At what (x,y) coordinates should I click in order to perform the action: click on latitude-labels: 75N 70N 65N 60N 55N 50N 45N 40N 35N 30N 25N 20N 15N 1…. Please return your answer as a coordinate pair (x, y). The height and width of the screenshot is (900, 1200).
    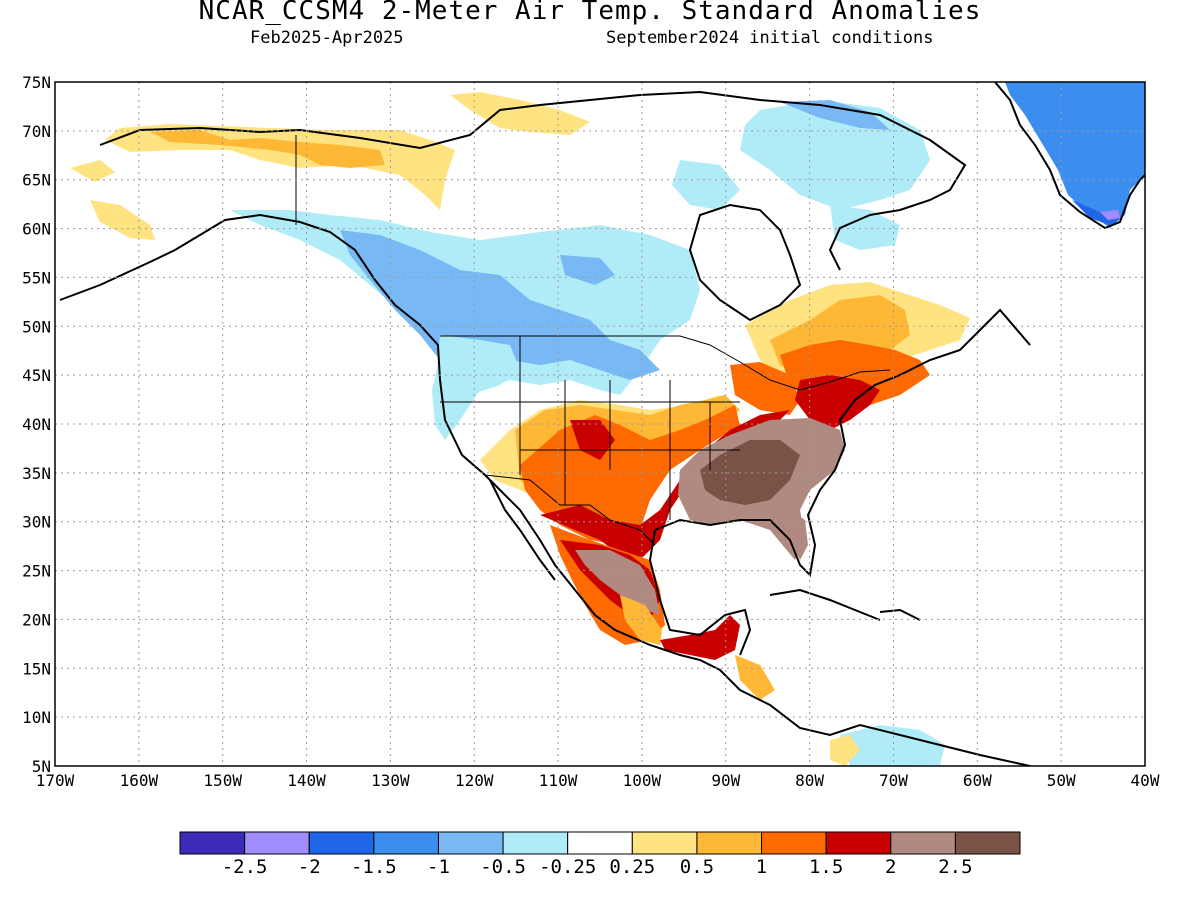
    Looking at the image, I should click on (36, 424).